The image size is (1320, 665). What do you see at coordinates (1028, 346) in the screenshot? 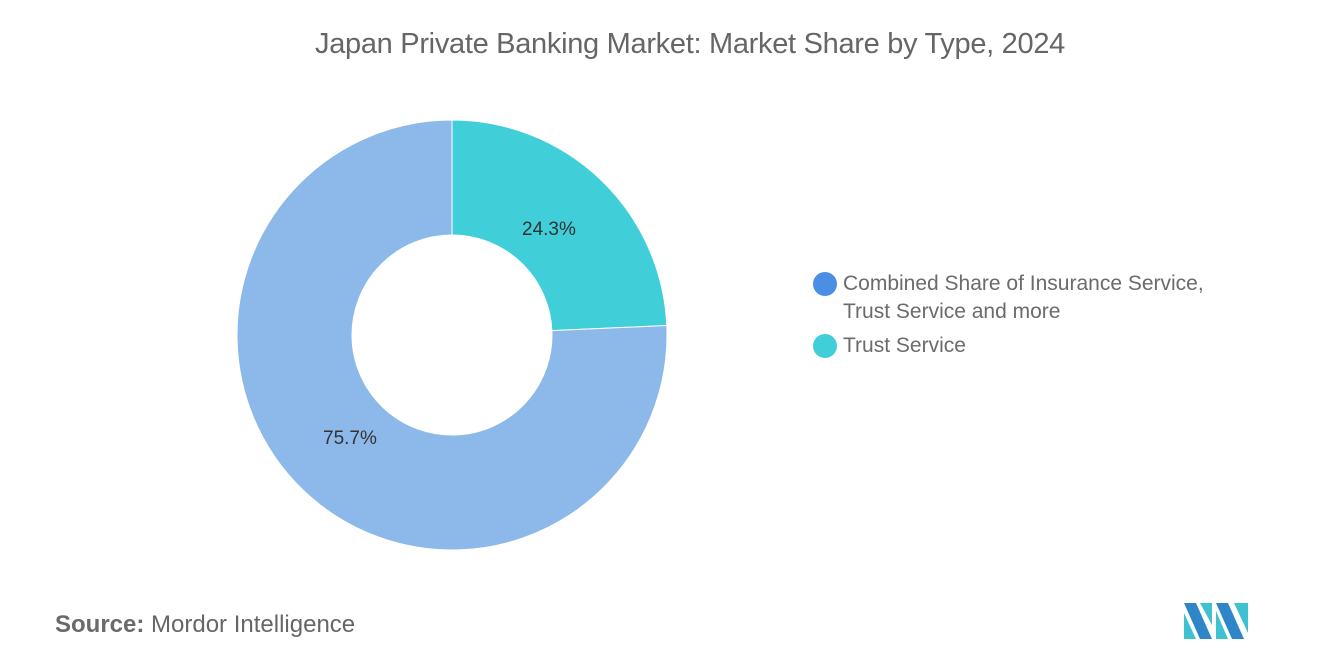
I see `legend-item-trust-service: Trust Service` at bounding box center [1028, 346].